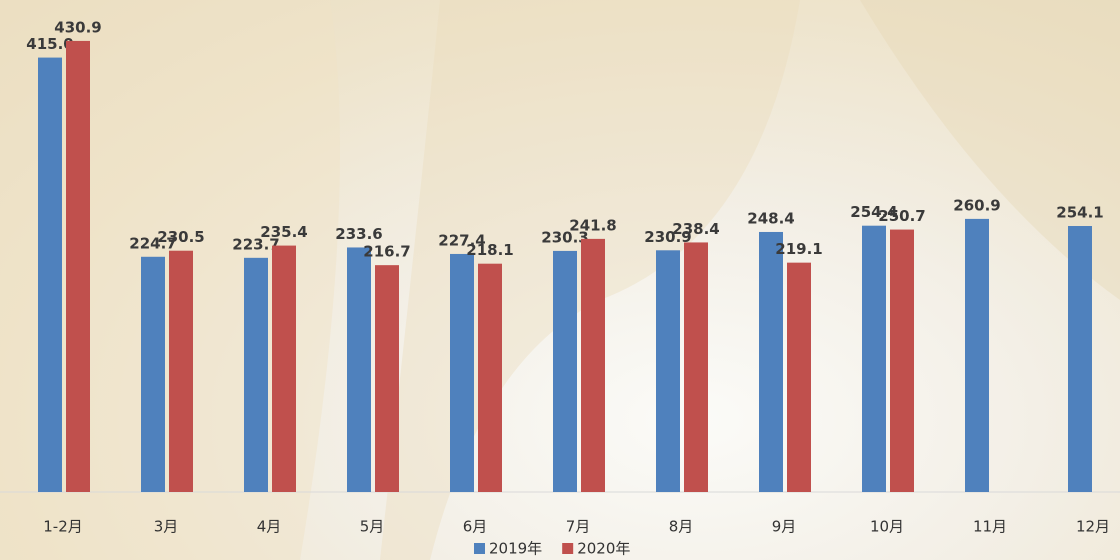 The image size is (1120, 560). Describe the element at coordinates (1079, 213) in the screenshot. I see `data-label: 254.1` at that location.